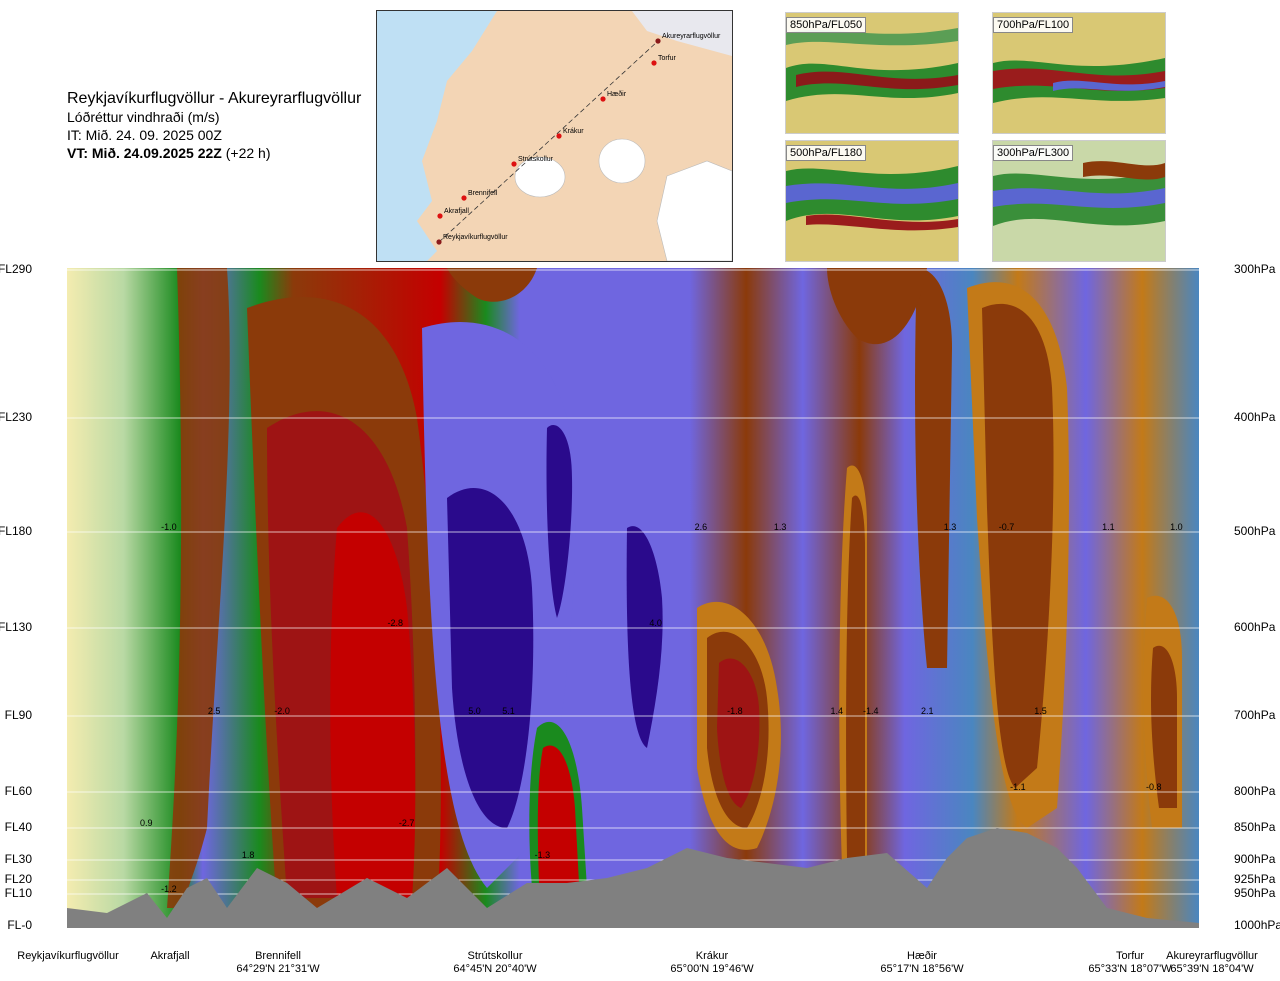 This screenshot has height=981, width=1280. What do you see at coordinates (1040, 711) in the screenshot?
I see `value-label: 1.5` at bounding box center [1040, 711].